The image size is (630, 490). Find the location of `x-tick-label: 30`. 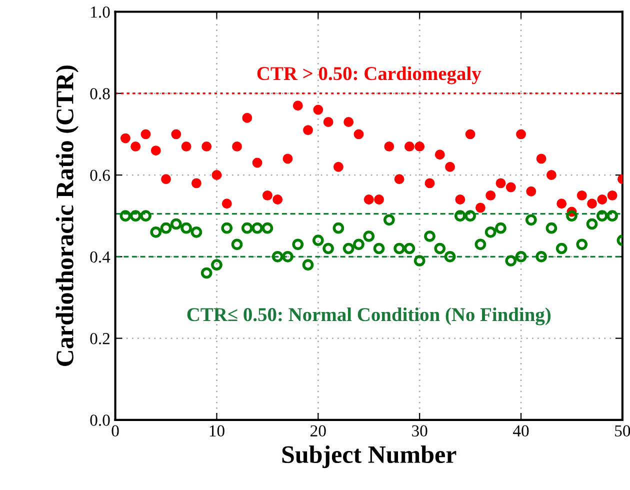

x-tick-label: 30 is located at coordinates (420, 431).